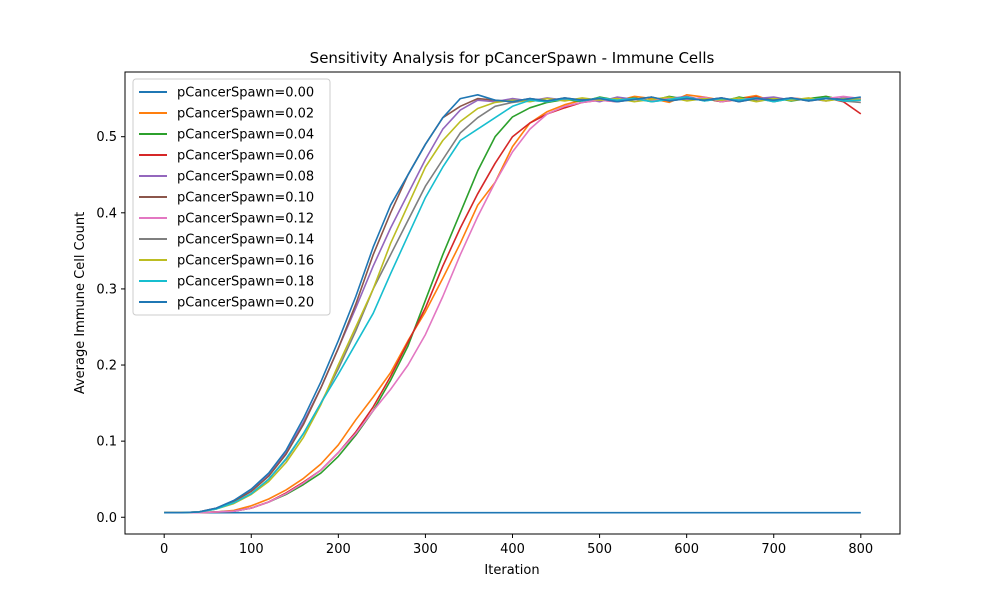  What do you see at coordinates (106, 137) in the screenshot?
I see `y-tick-label: 0.5` at bounding box center [106, 137].